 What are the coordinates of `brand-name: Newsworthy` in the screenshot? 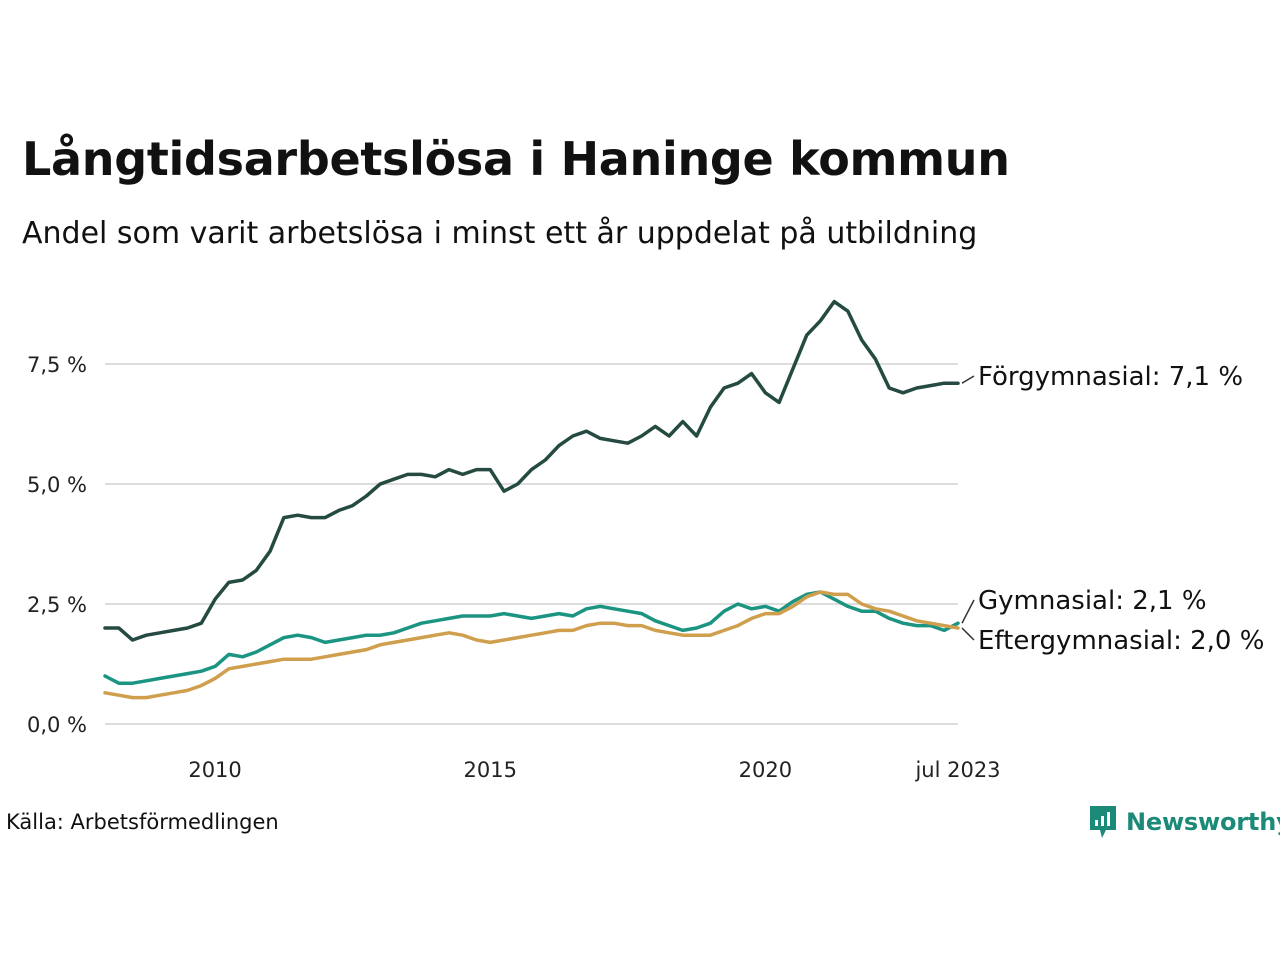 It's located at (1203, 822).